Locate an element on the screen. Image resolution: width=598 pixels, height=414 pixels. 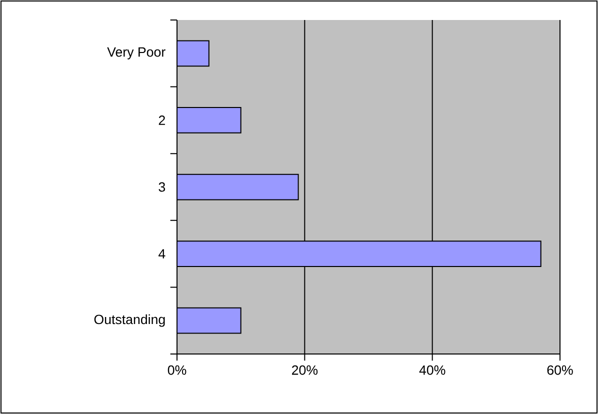
x-tick-label: 60% is located at coordinates (560, 370).